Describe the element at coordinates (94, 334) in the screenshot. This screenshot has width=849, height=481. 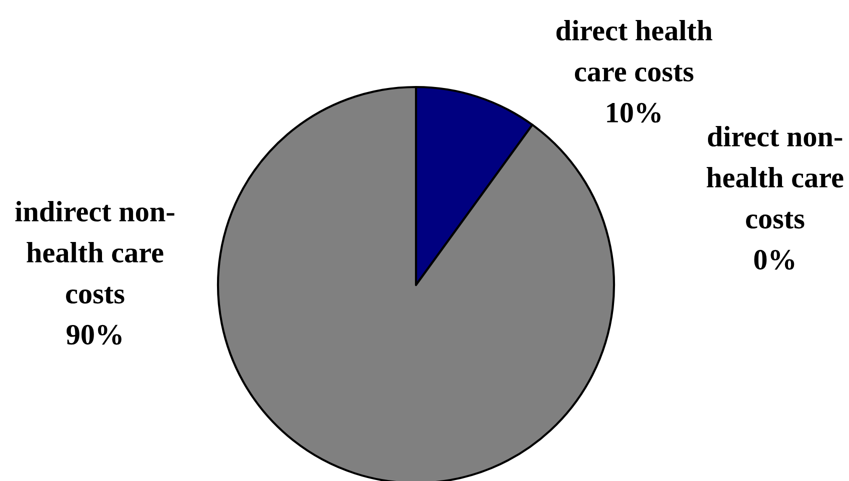
I see `data-label: 90%` at that location.